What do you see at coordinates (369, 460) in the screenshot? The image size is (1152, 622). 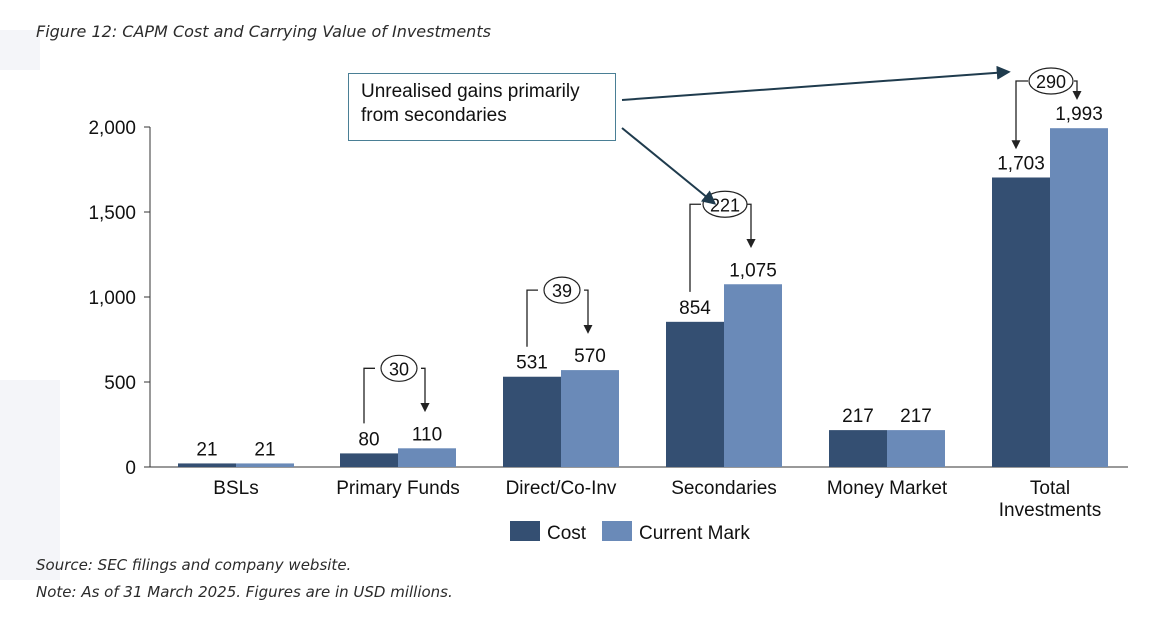 I see `bar-cost-primary-funds` at bounding box center [369, 460].